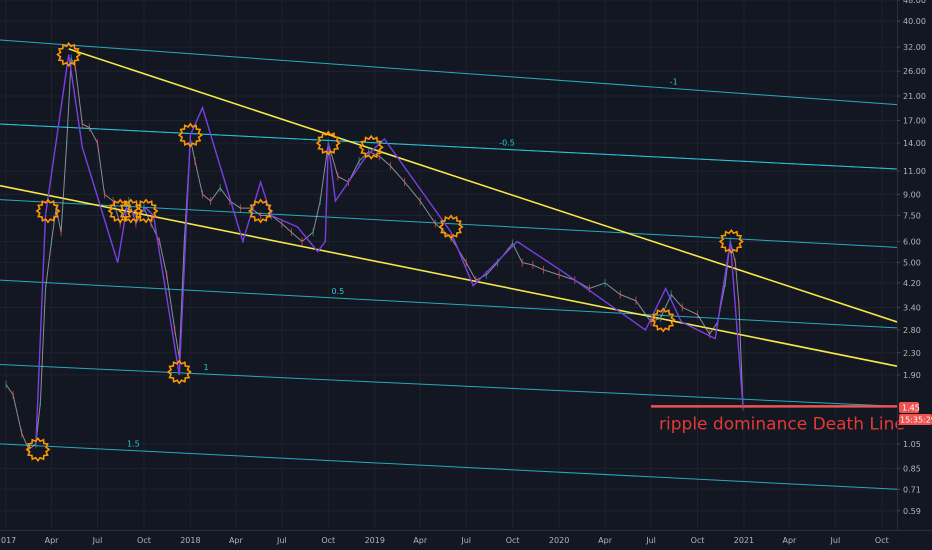 The height and width of the screenshot is (550, 932). Describe the element at coordinates (190, 540) in the screenshot. I see `x-tick-label-4: 2018` at that location.